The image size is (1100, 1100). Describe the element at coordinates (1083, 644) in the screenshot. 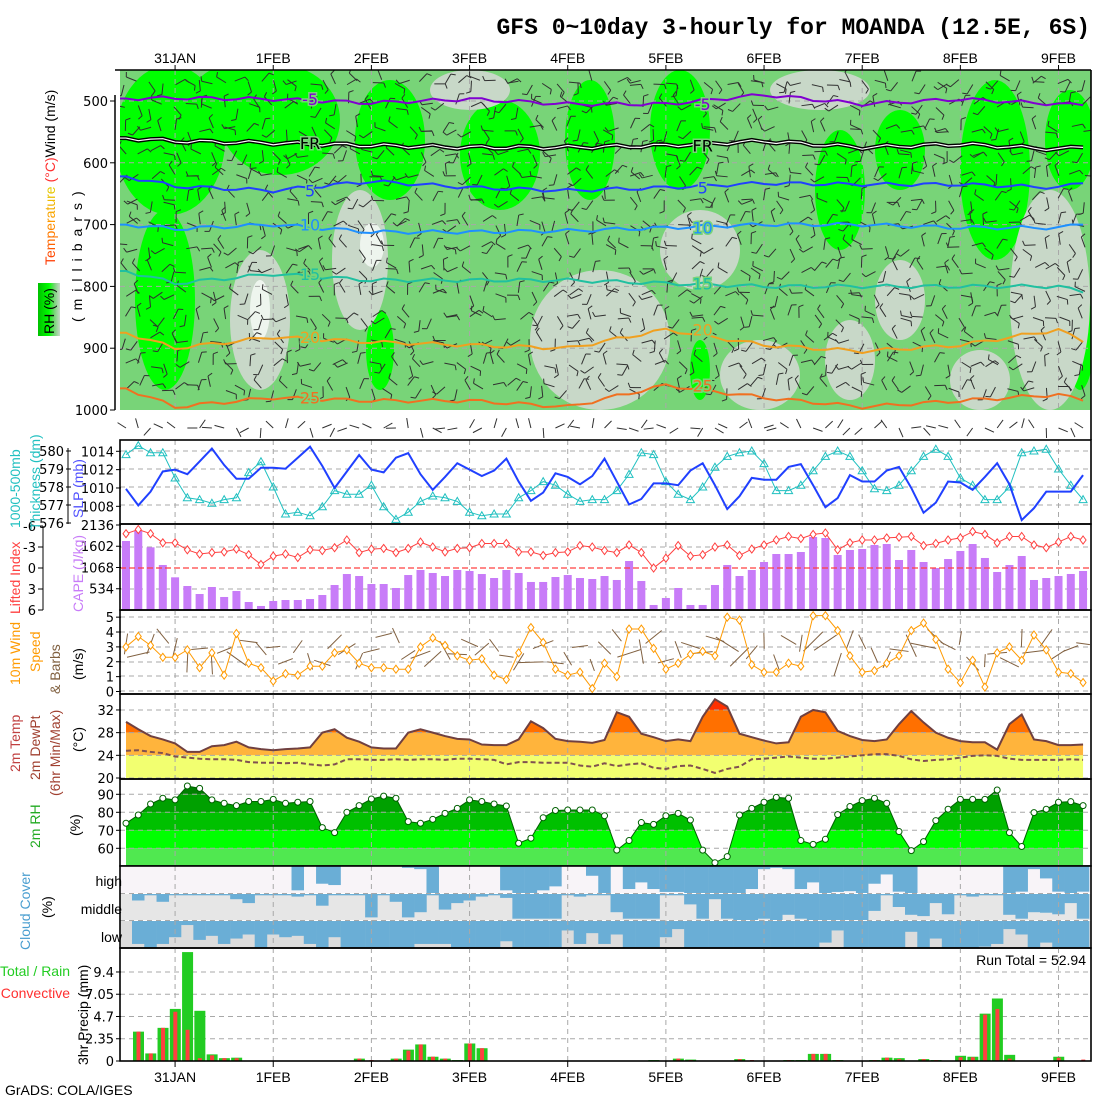

I see `wind-barb-10m` at that location.